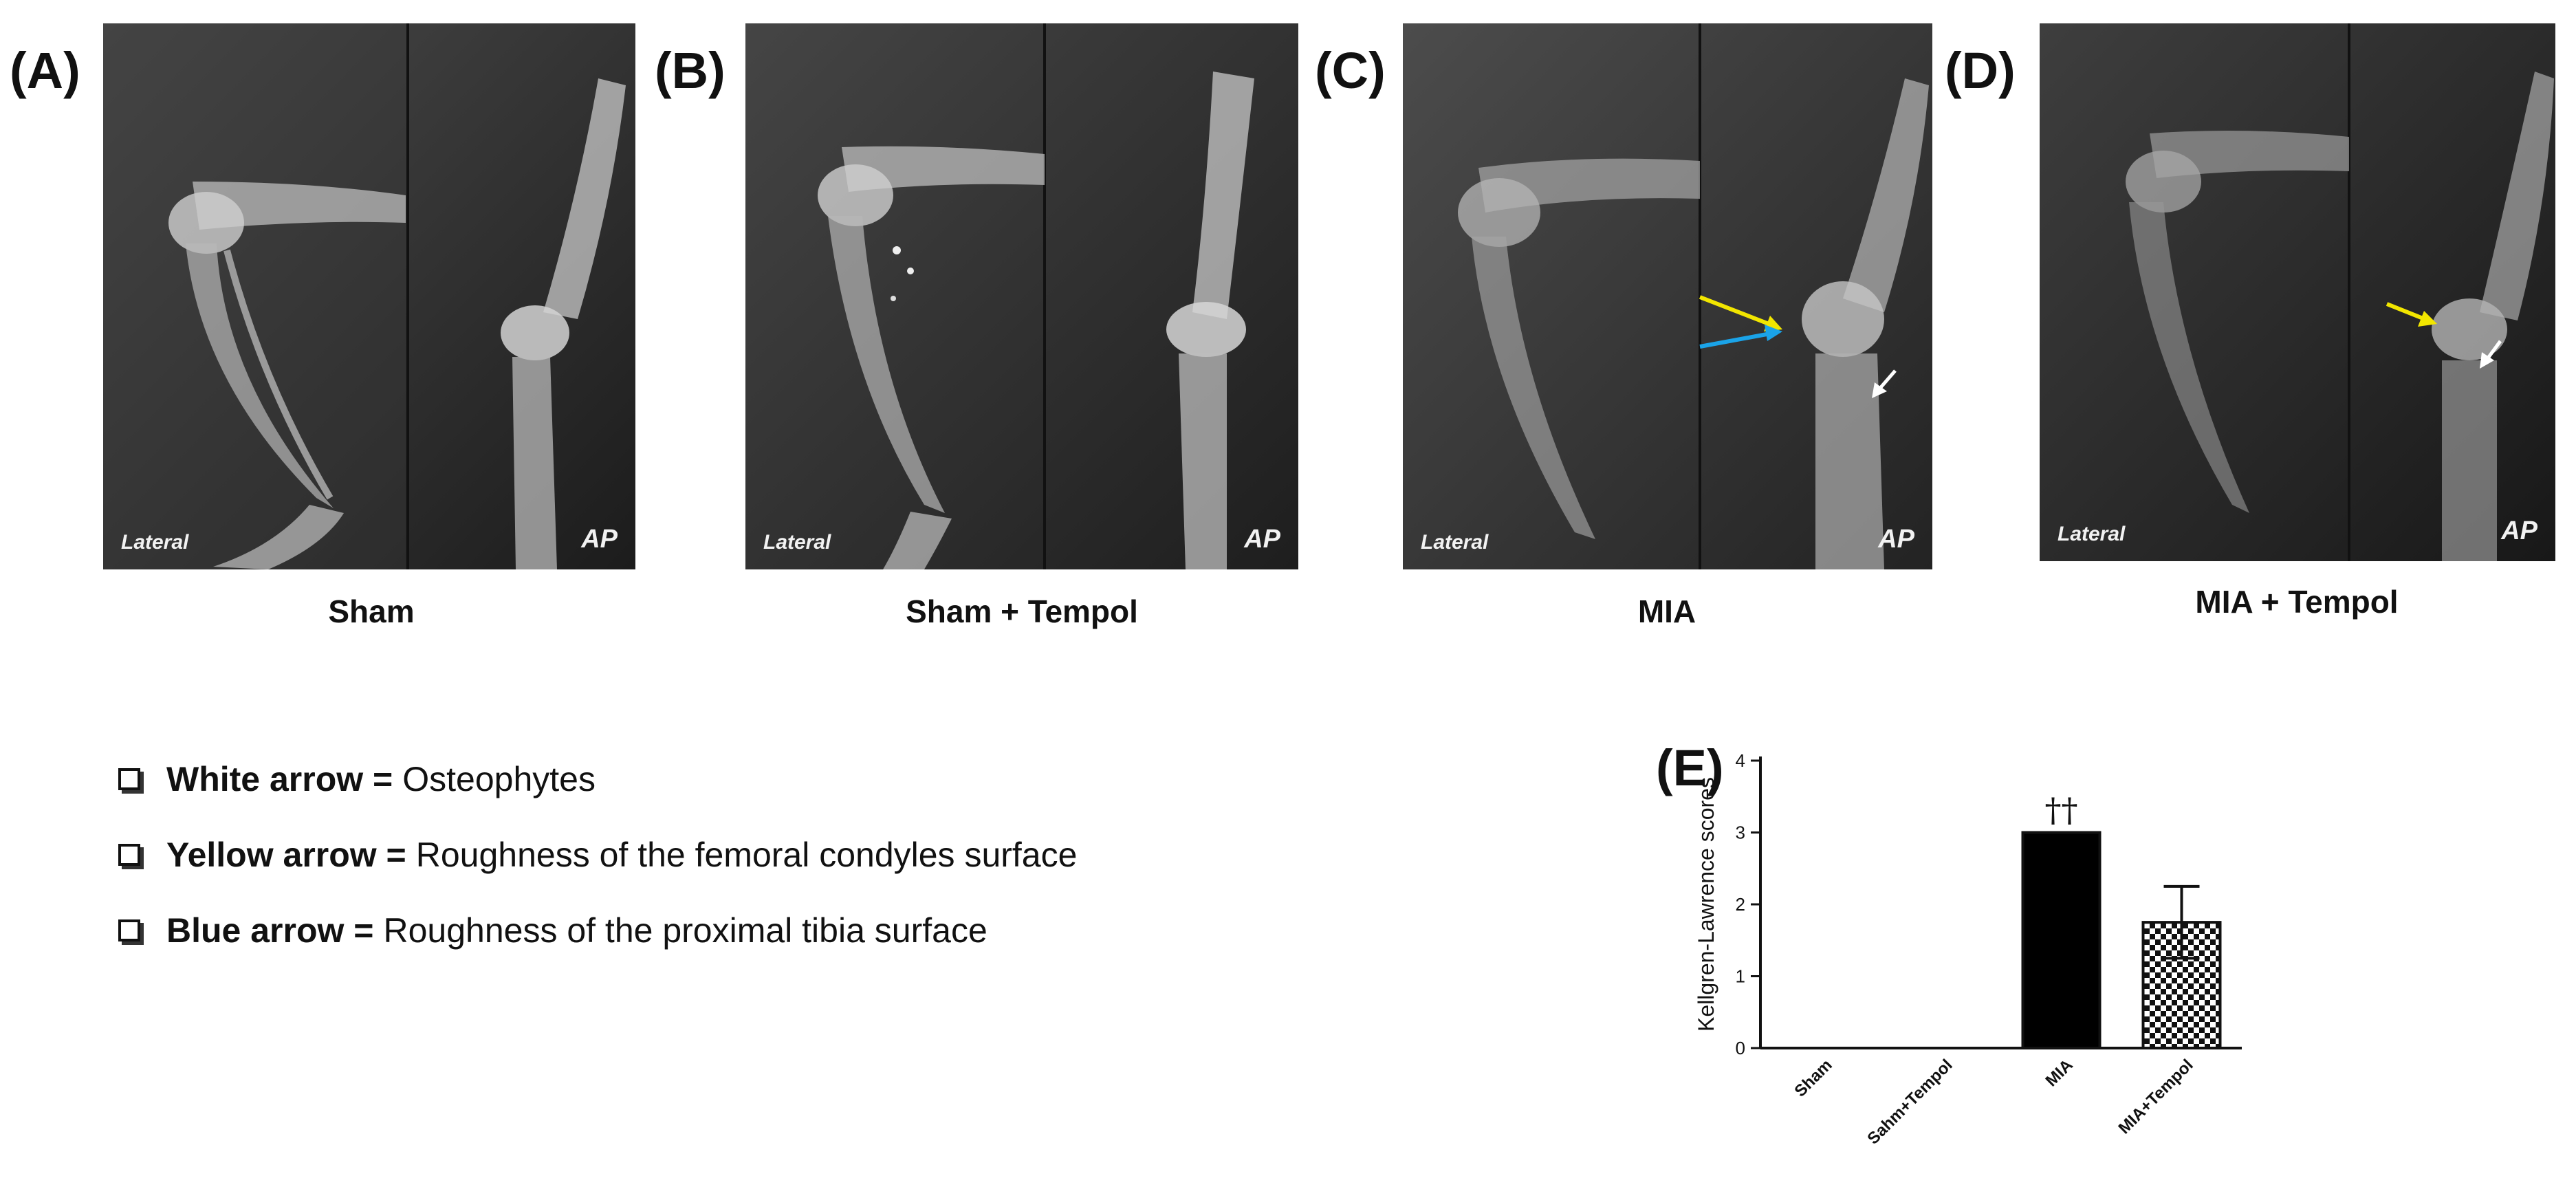 This screenshot has height=1198, width=2576. What do you see at coordinates (597, 779) in the screenshot?
I see `legend-item-white-arrow: White arrow = Osteophytes` at bounding box center [597, 779].